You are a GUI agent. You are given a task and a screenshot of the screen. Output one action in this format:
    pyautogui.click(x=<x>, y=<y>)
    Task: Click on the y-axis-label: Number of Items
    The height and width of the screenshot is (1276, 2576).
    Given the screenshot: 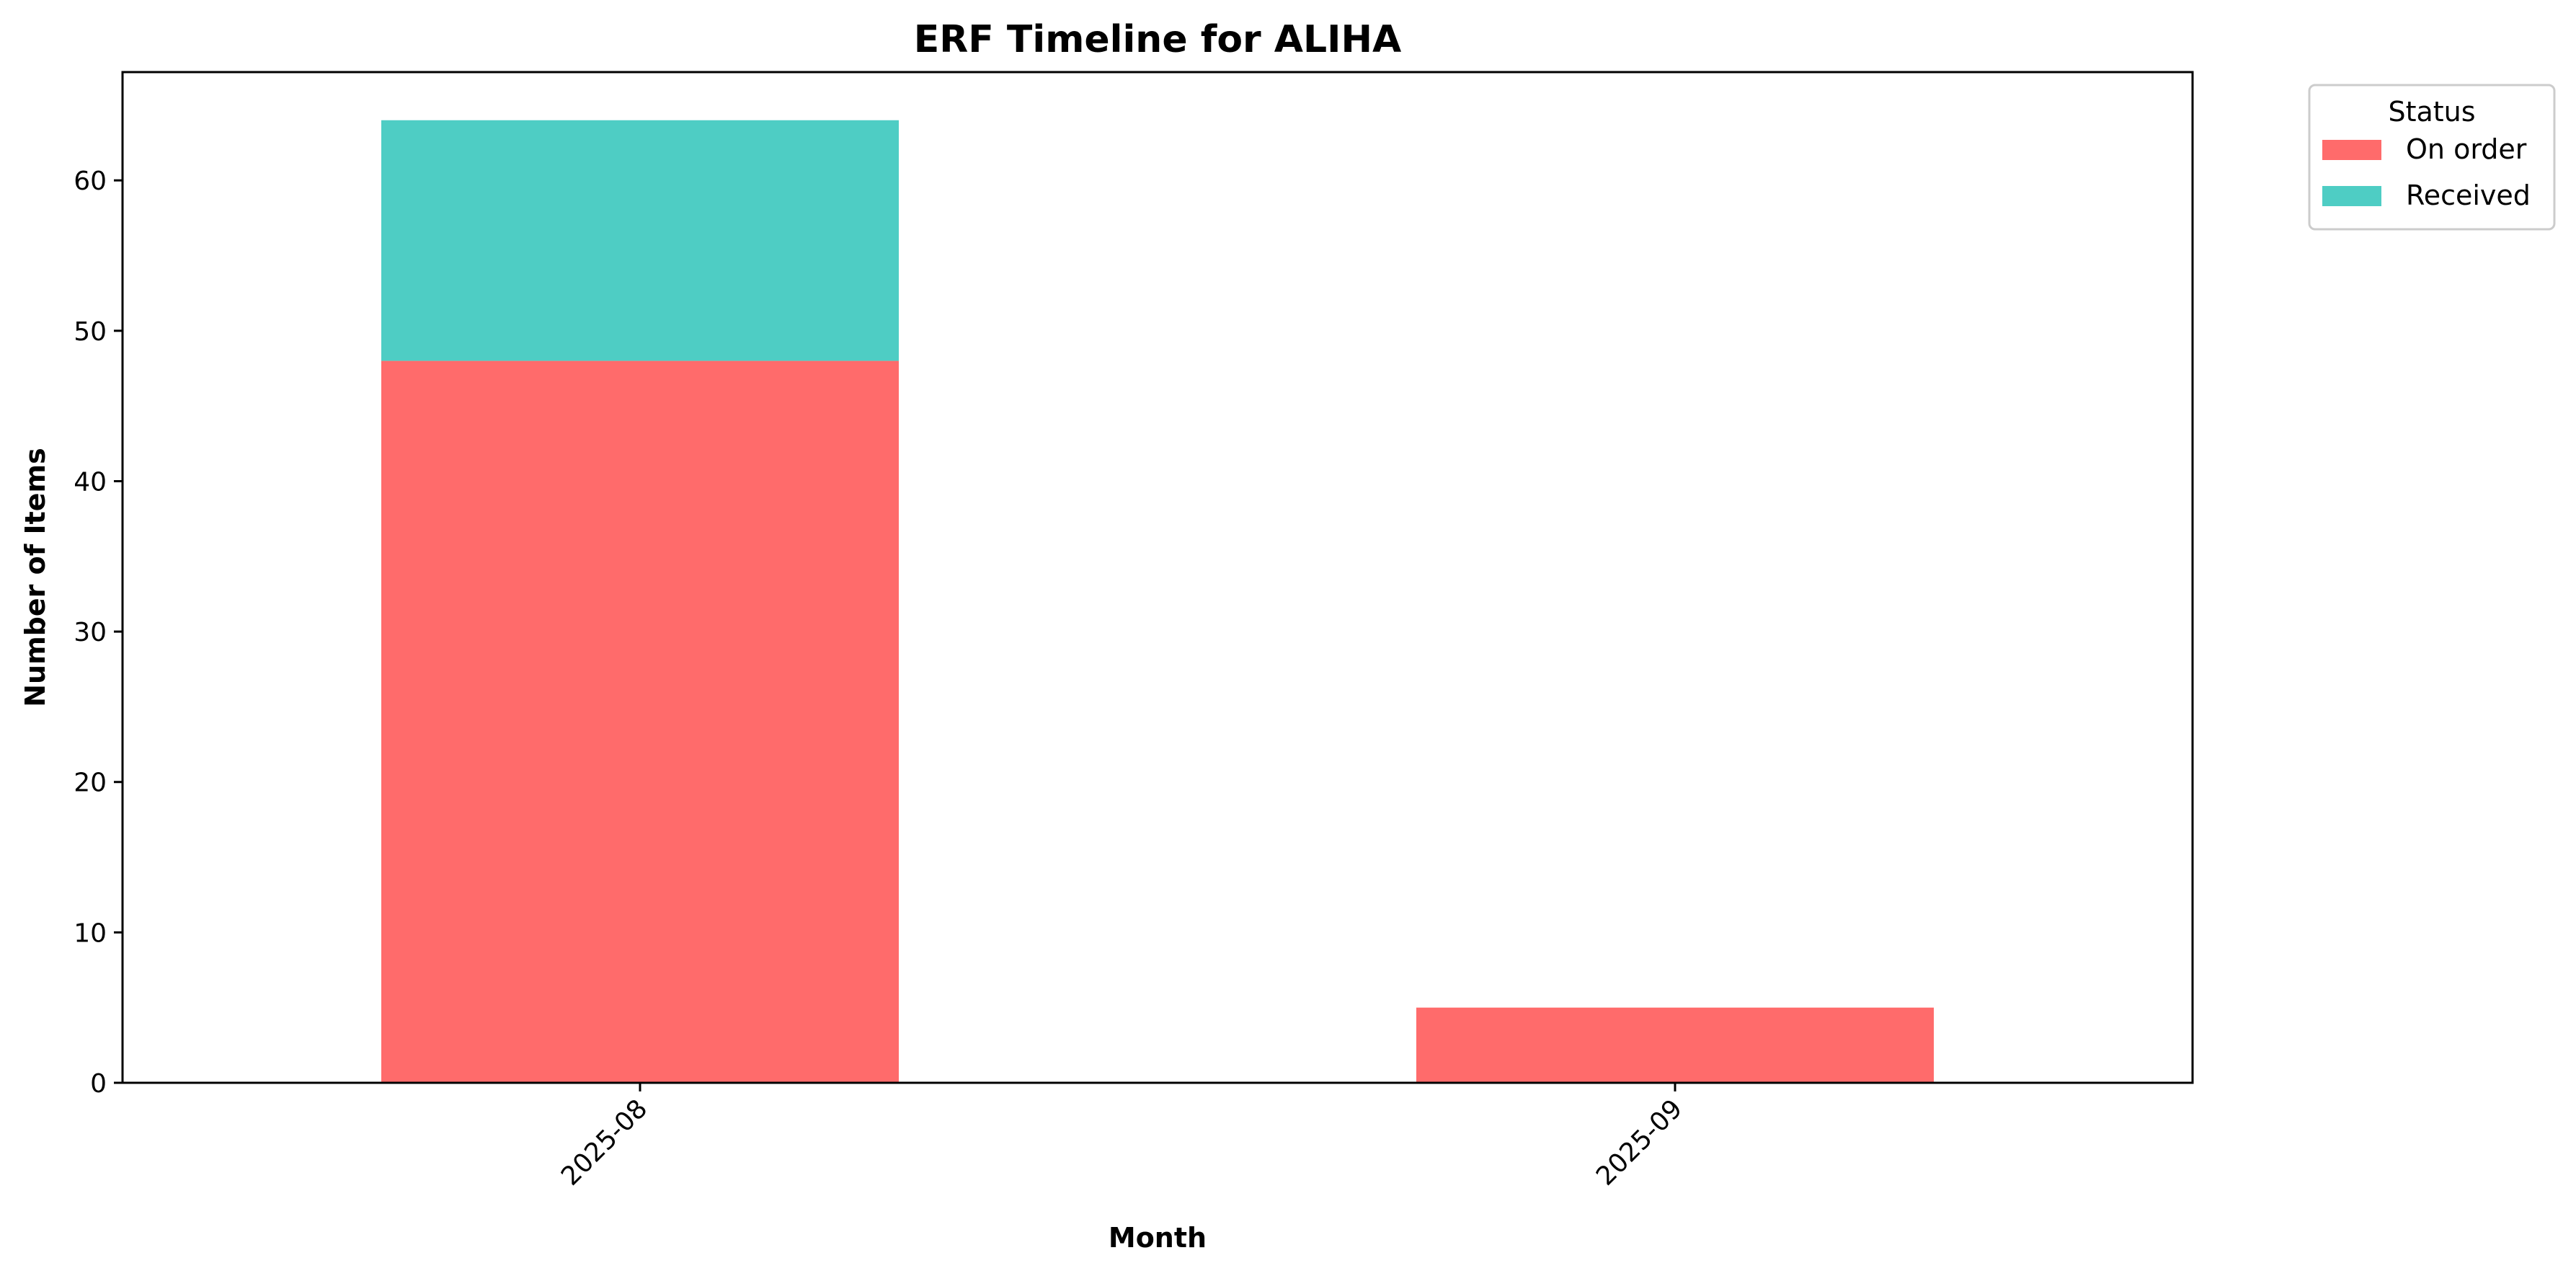 What is the action you would take?
    pyautogui.click(x=35, y=577)
    